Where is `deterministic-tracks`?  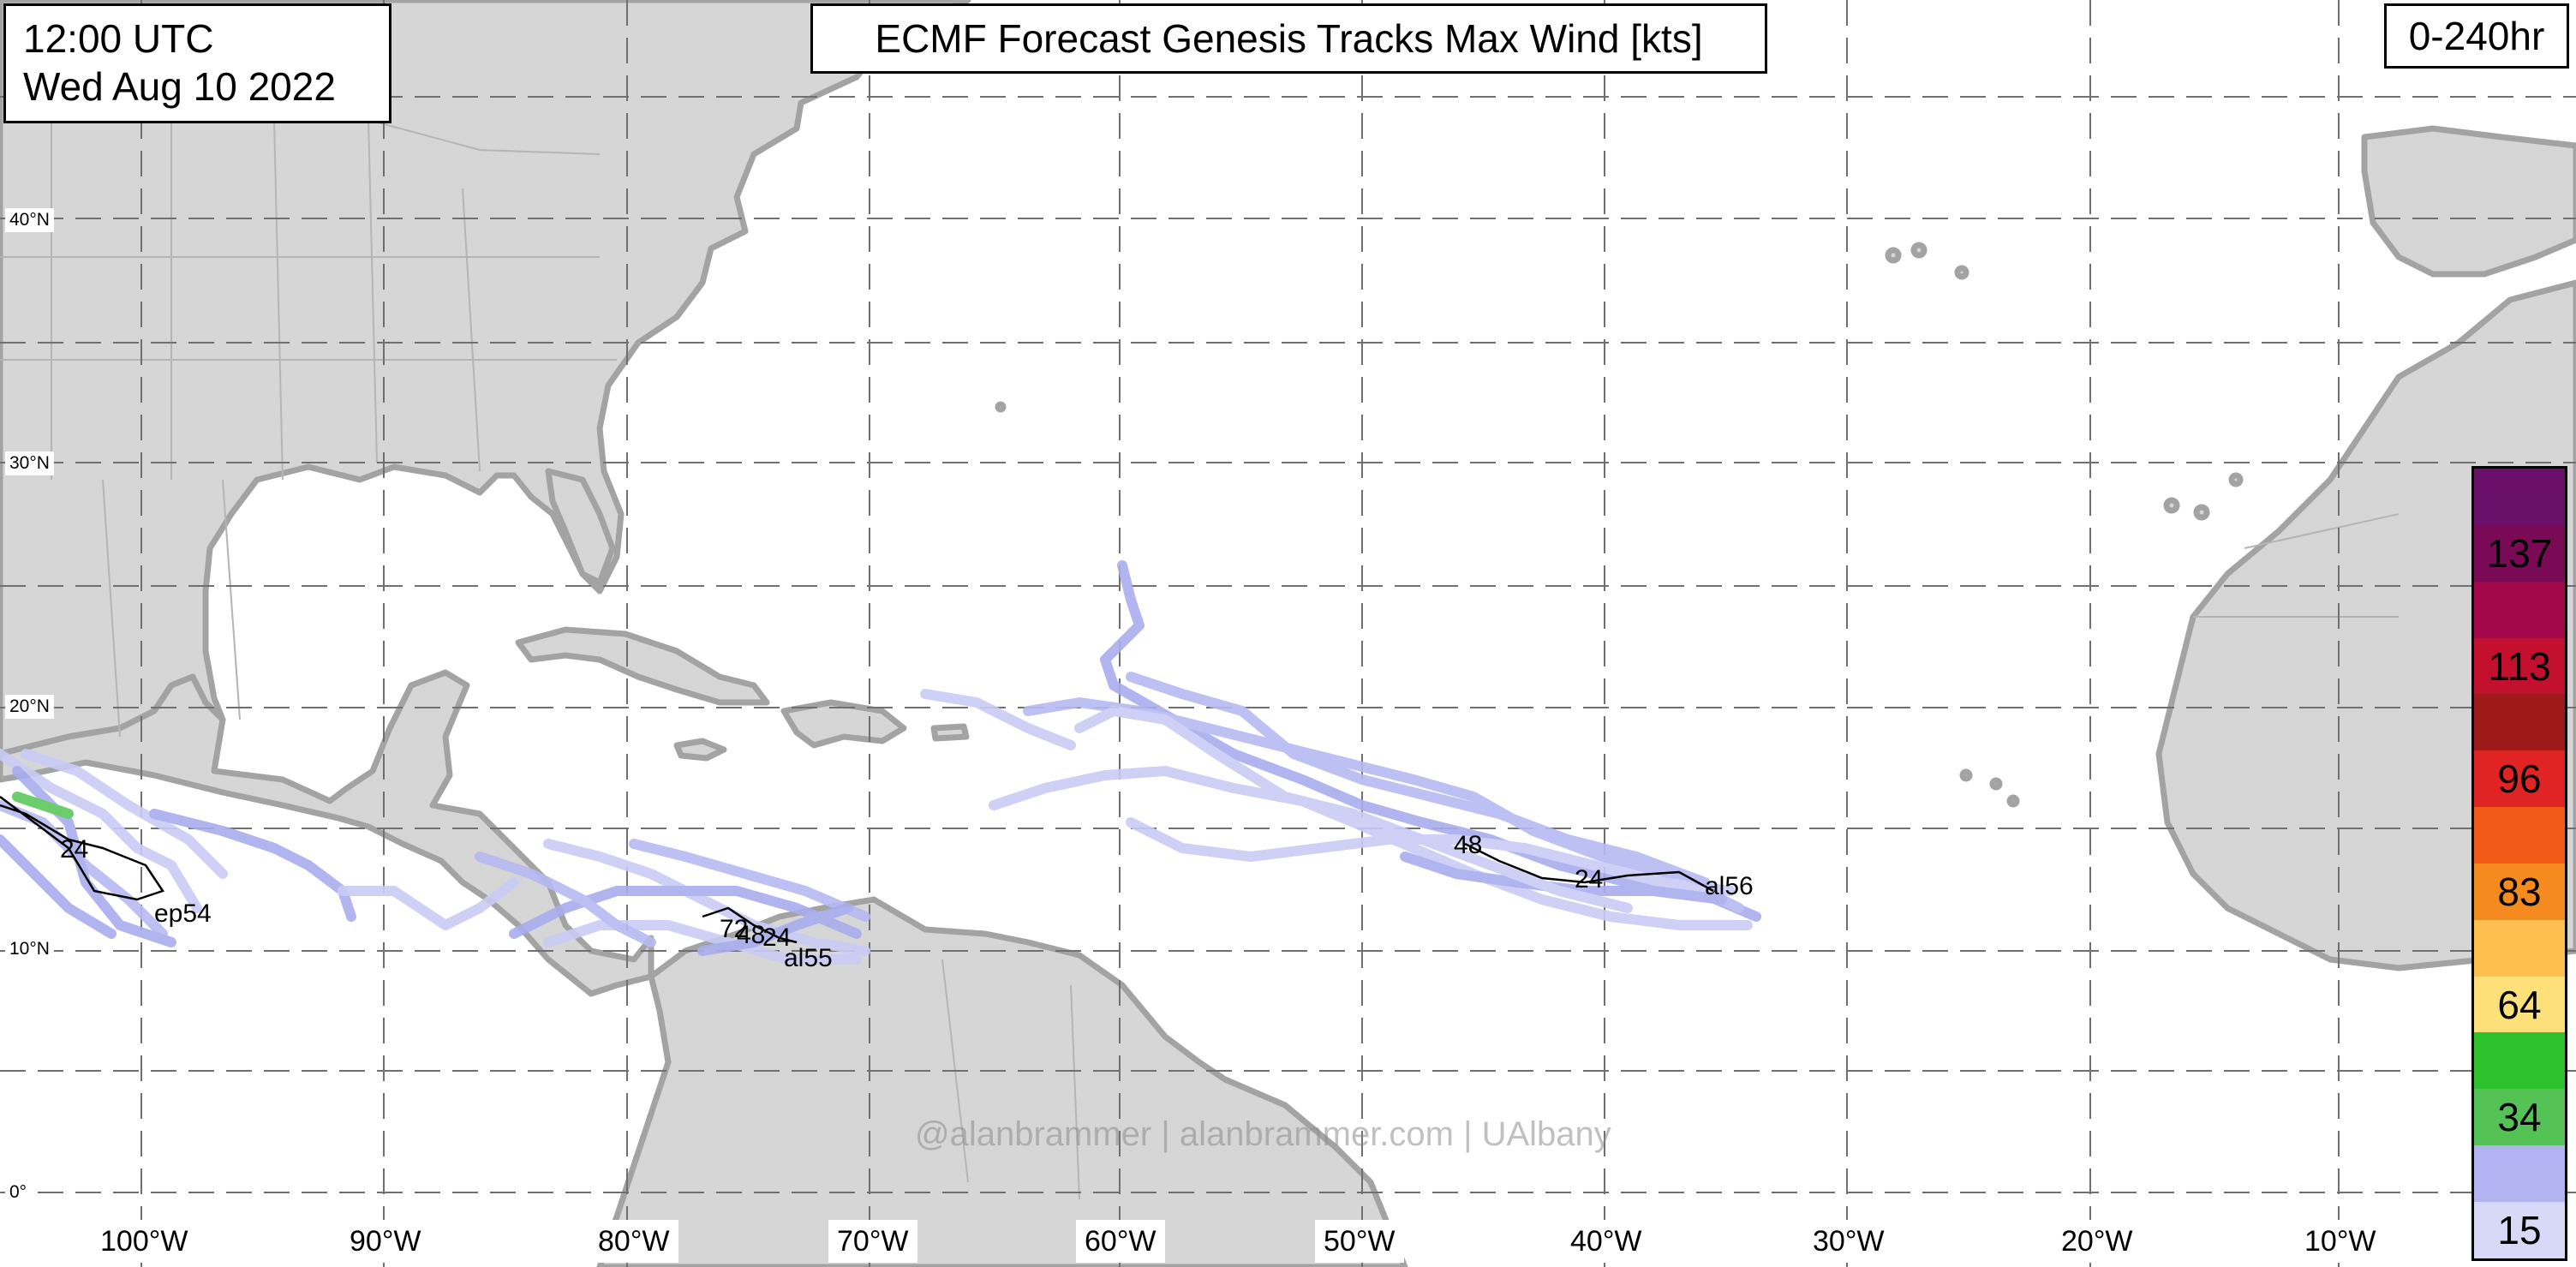
deterministic-tracks is located at coordinates (857, 870).